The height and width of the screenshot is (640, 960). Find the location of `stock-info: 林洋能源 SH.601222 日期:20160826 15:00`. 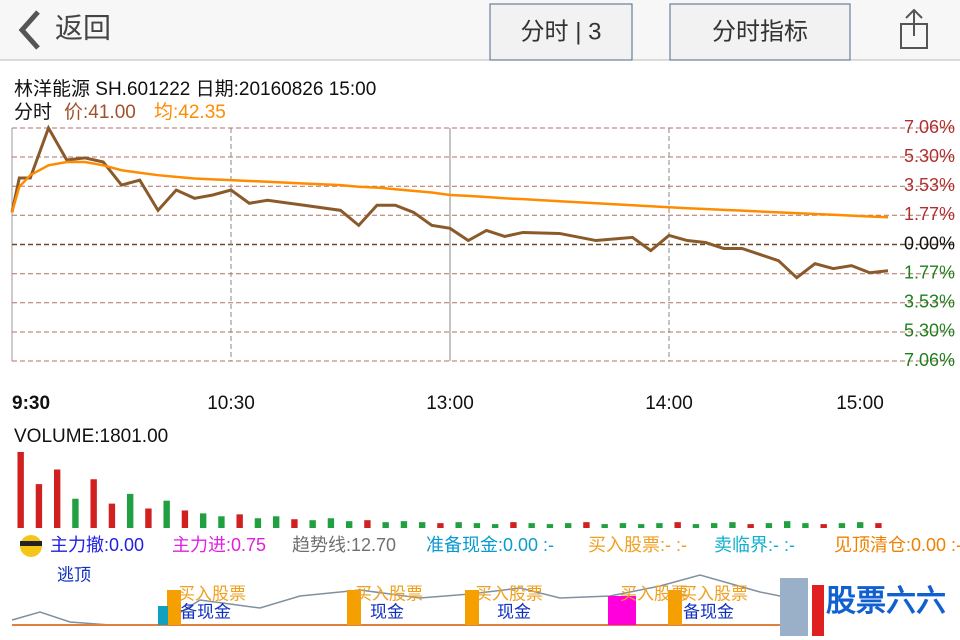

stock-info: 林洋能源 SH.601222 日期:20160826 15:00 is located at coordinates (195, 89).